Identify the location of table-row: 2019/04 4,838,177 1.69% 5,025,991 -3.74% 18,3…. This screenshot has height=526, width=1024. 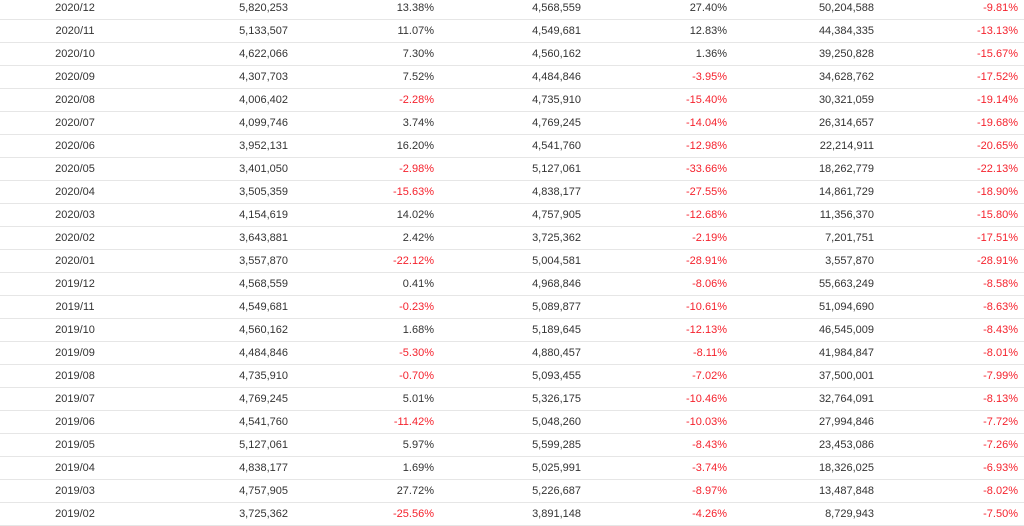
(512, 468).